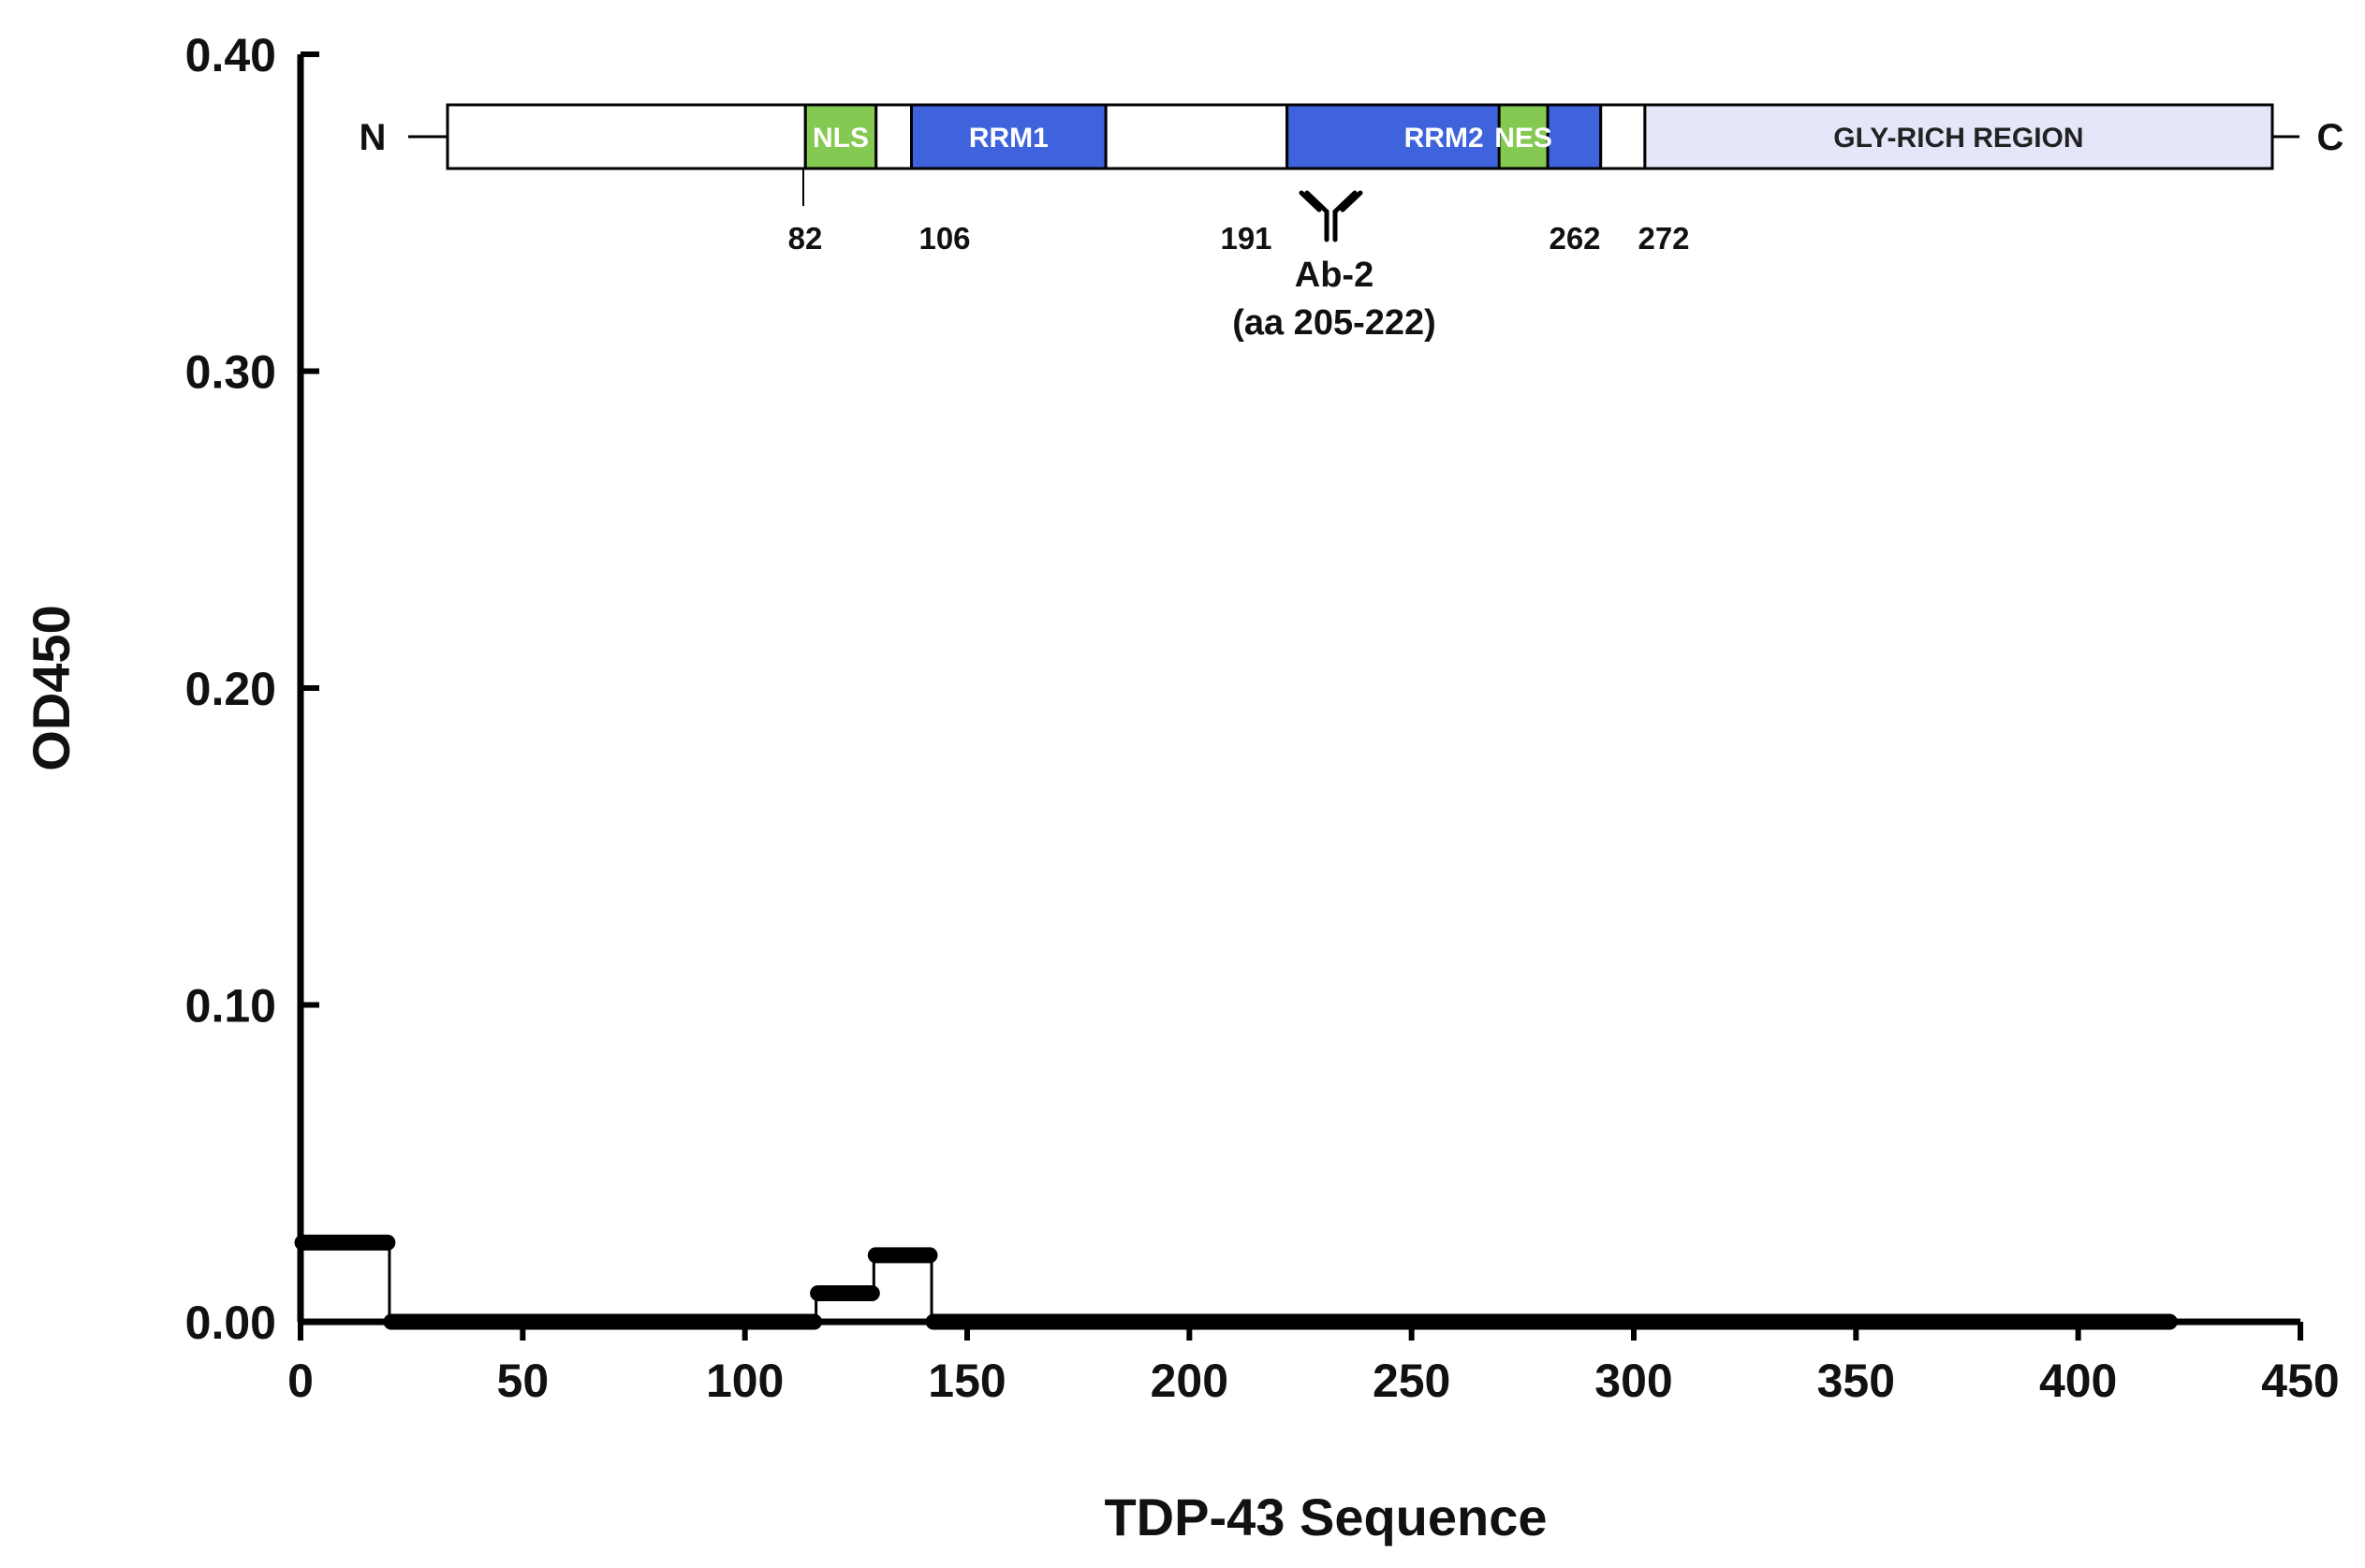 The width and height of the screenshot is (2365, 1568). What do you see at coordinates (1574, 239) in the screenshot?
I see `position-label: 262` at bounding box center [1574, 239].